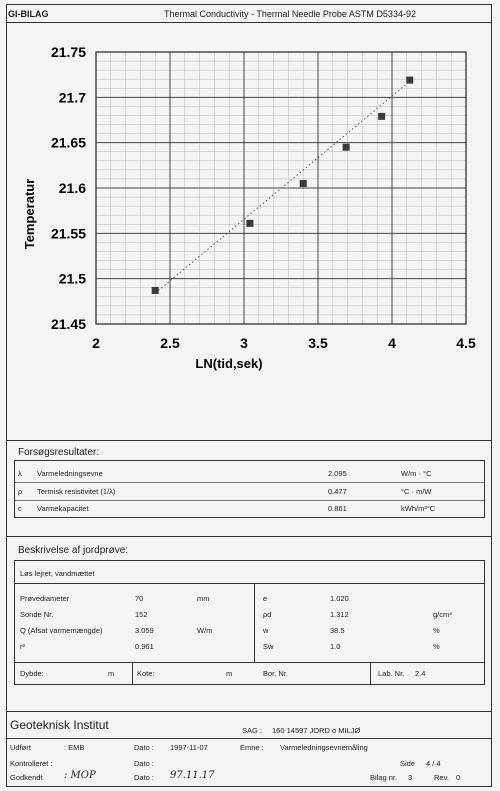  What do you see at coordinates (408, 763) in the screenshot?
I see `side-label: Side` at bounding box center [408, 763].